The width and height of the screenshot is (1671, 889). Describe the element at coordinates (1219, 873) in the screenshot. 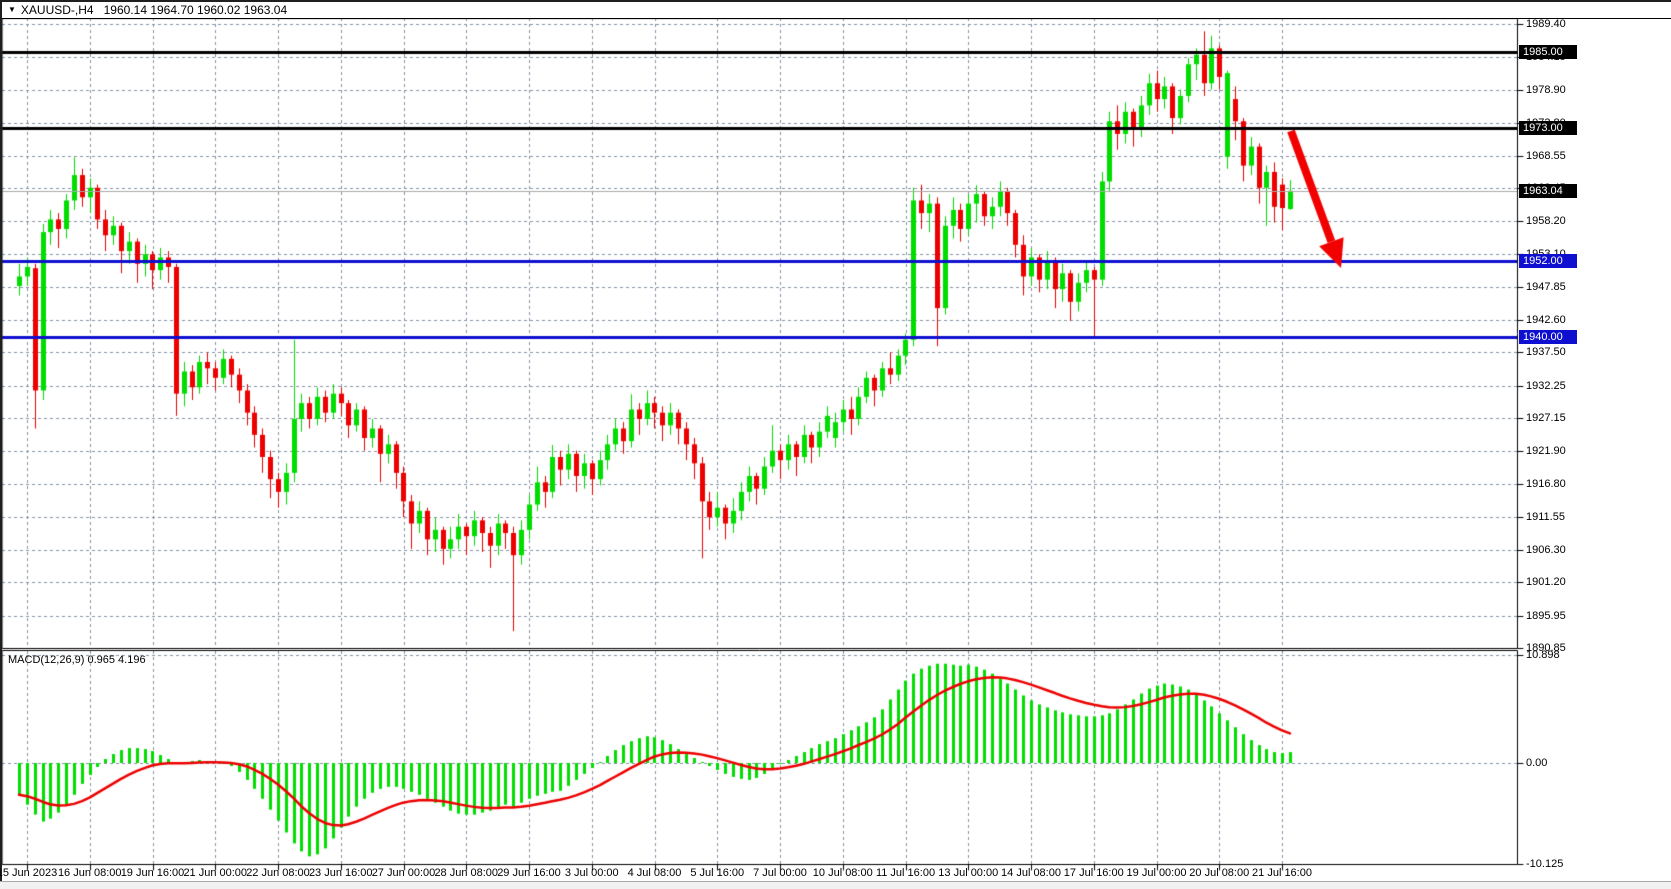

I see `time-tick-label: 20 Jul 08:00` at that location.